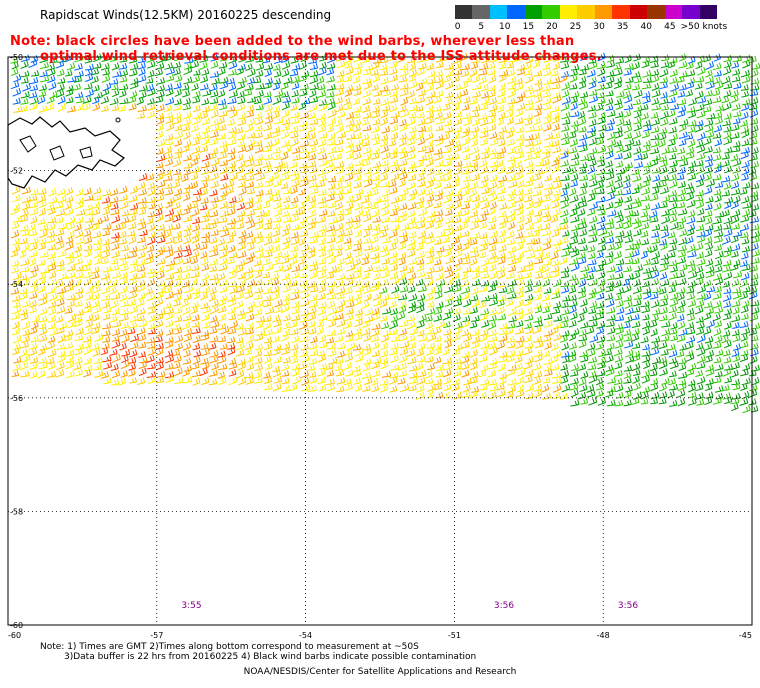  Describe the element at coordinates (575, 27) in the screenshot. I see `legend-label: 25` at that location.